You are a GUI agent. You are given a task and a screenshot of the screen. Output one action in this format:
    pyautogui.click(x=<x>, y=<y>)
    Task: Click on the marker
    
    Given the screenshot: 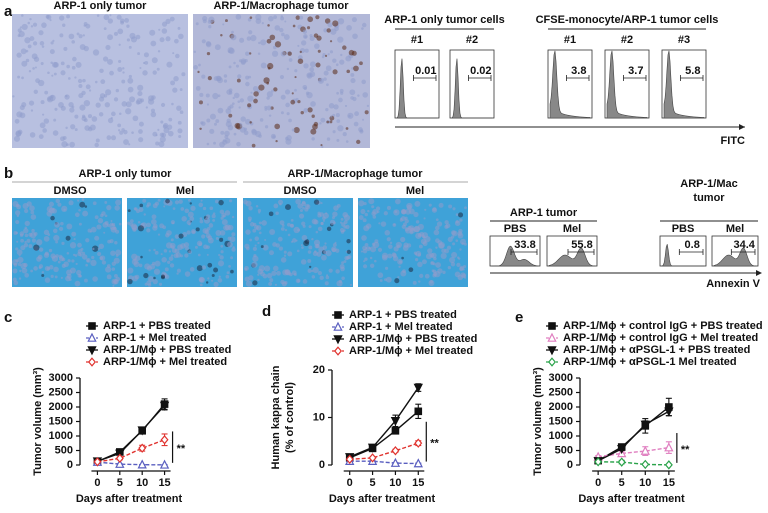 What is the action you would take?
    pyautogui.click(x=395, y=451)
    